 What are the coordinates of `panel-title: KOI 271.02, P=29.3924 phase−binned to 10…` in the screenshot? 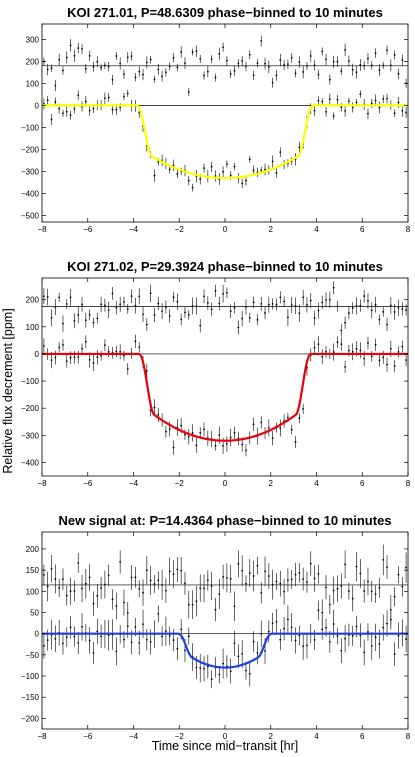 It's located at (225, 266).